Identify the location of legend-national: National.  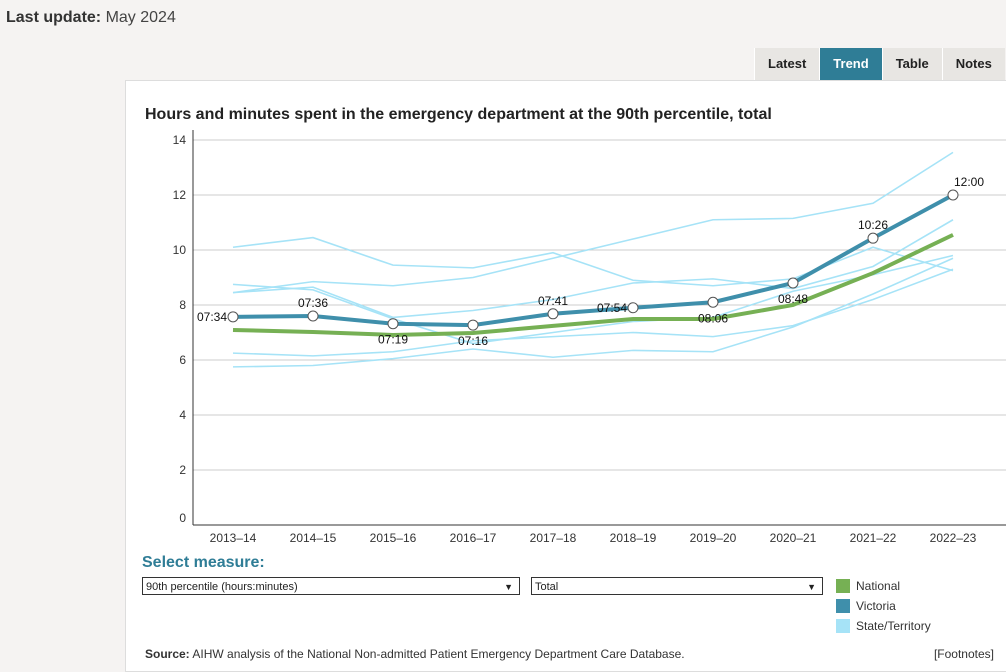
(868, 586).